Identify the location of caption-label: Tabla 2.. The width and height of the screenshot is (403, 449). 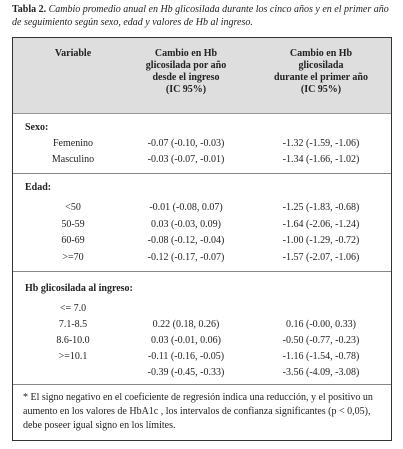
(29, 9).